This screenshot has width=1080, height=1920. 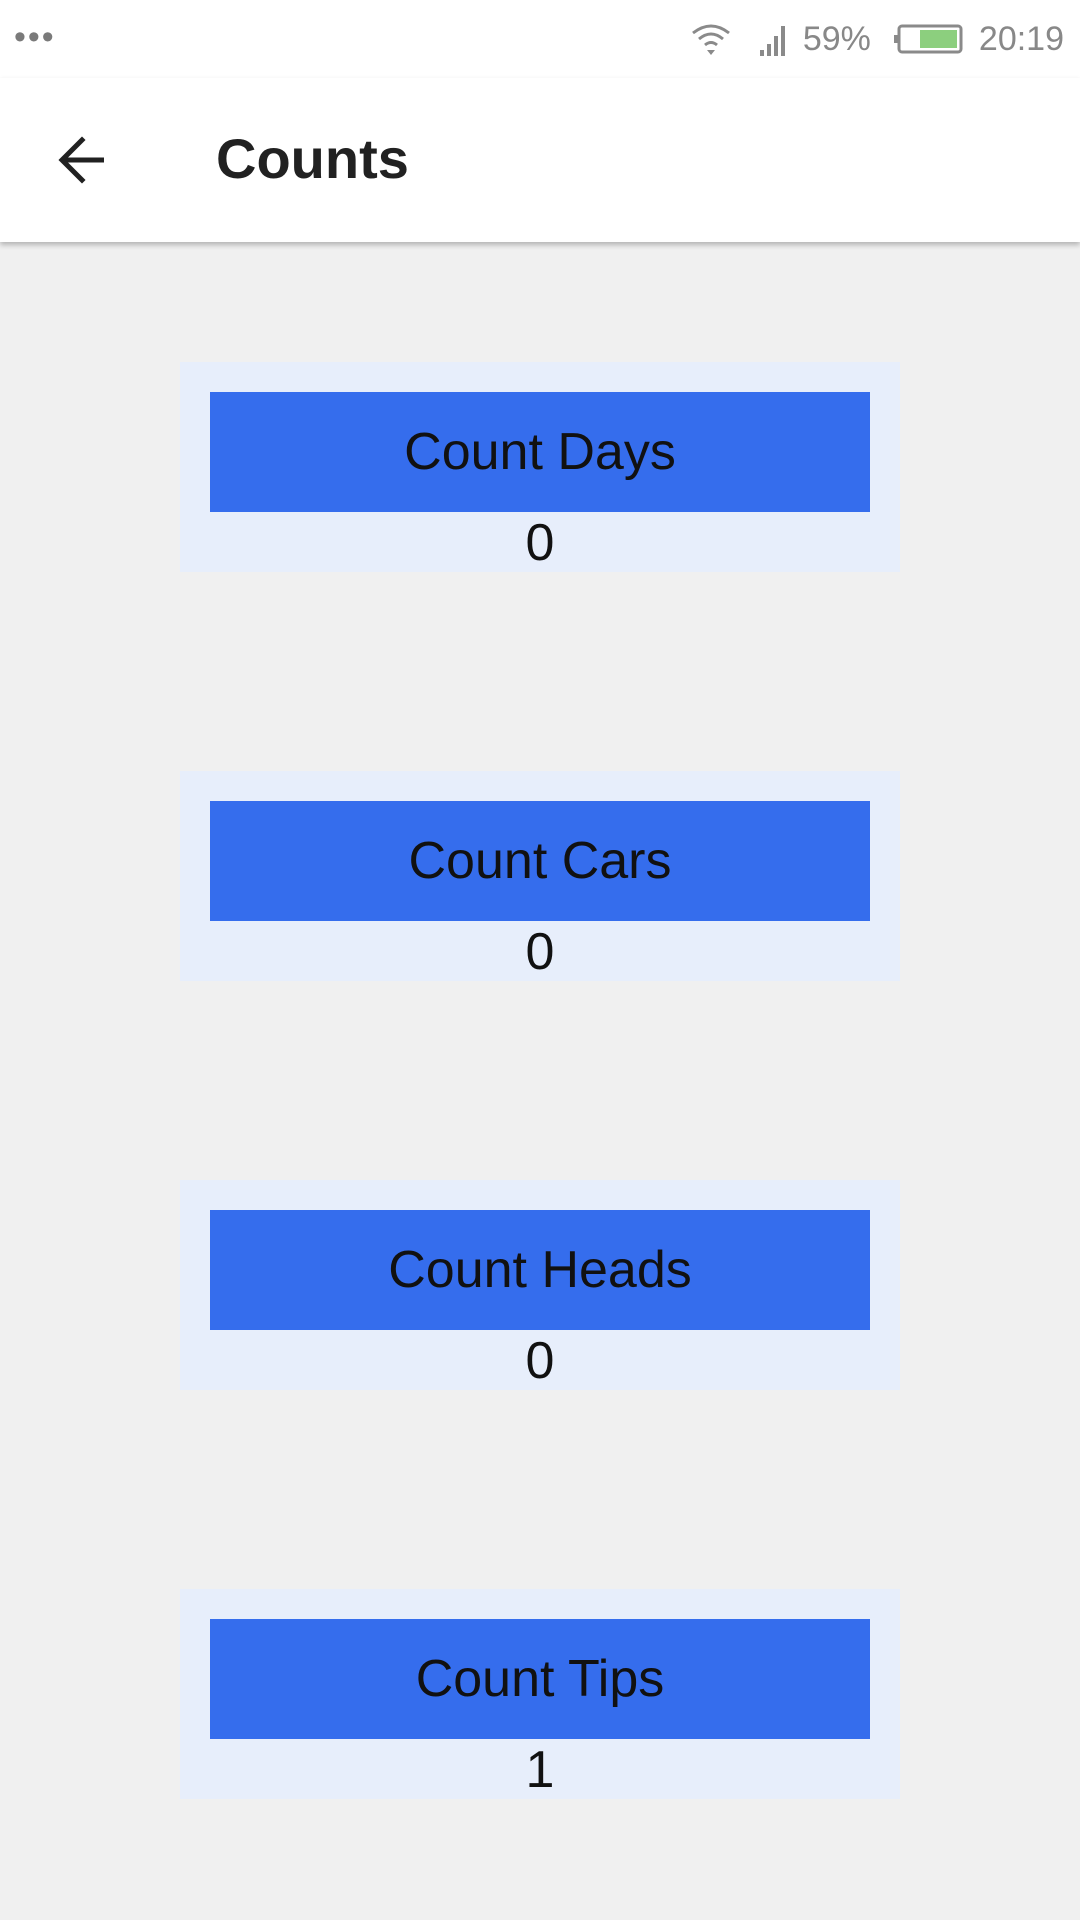 What do you see at coordinates (540, 39) in the screenshot?
I see `status-bar: ••• 59% 20:19` at bounding box center [540, 39].